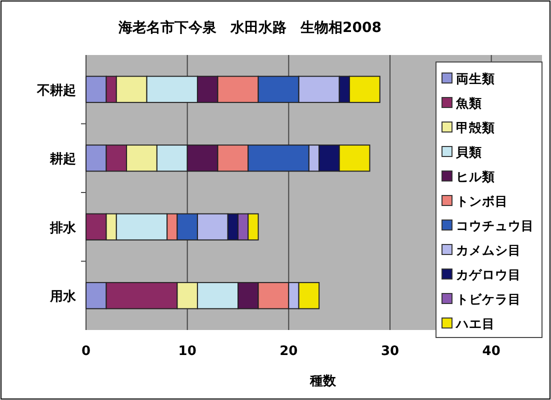 The width and height of the screenshot is (551, 400). Describe the element at coordinates (187, 351) in the screenshot. I see `x-tick-label: 10` at that location.